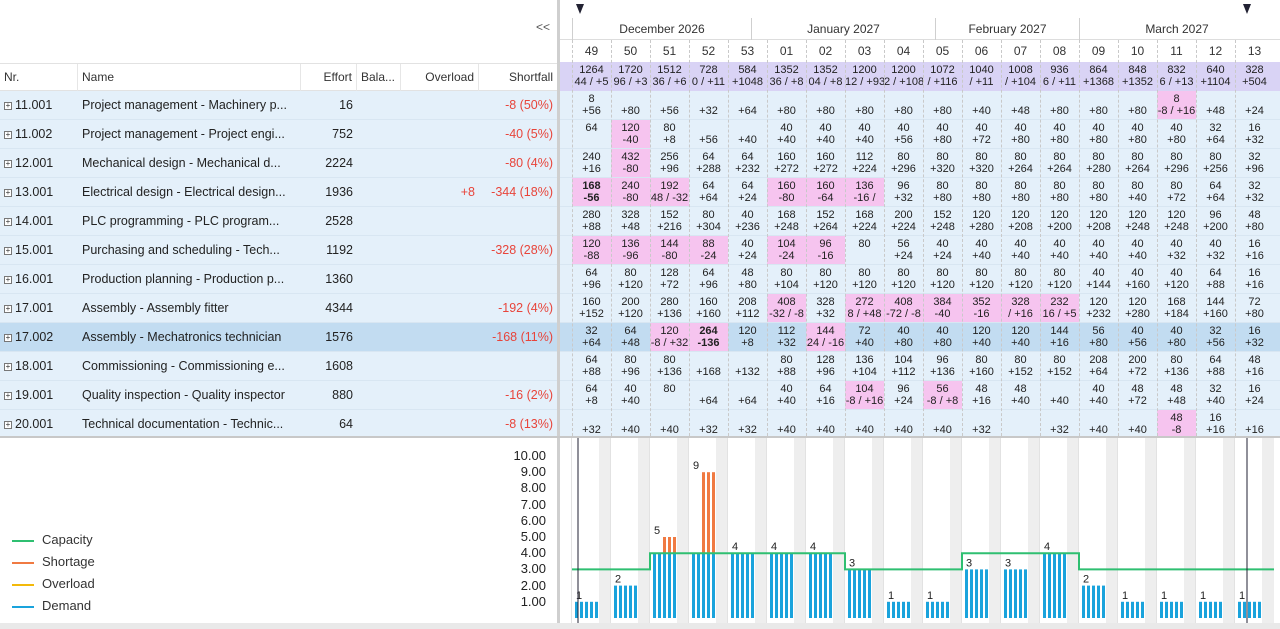  What do you see at coordinates (630, 192) in the screenshot?
I see `week-cell: 240 -80` at bounding box center [630, 192].